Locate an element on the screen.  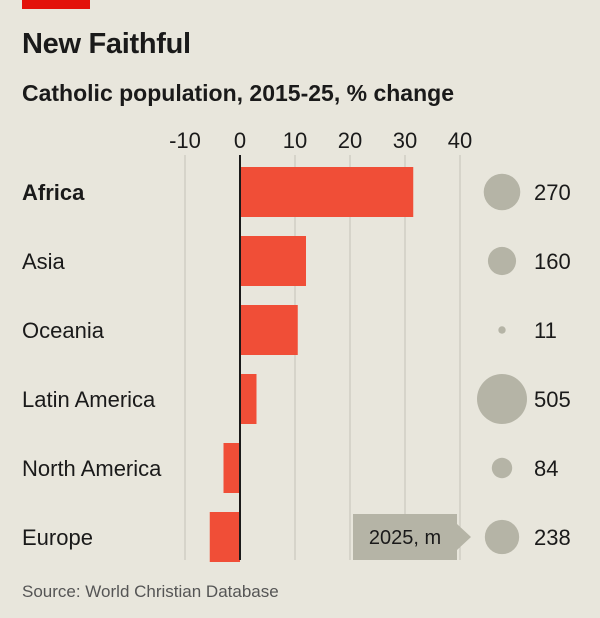
chart-title: New Faithful is located at coordinates (106, 44).